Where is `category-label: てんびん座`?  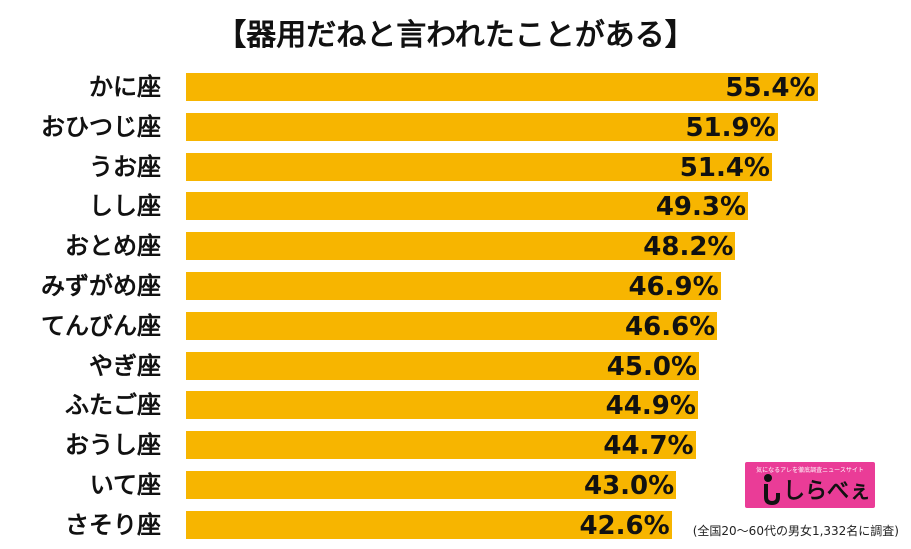
category-label: てんびん座 is located at coordinates (101, 325).